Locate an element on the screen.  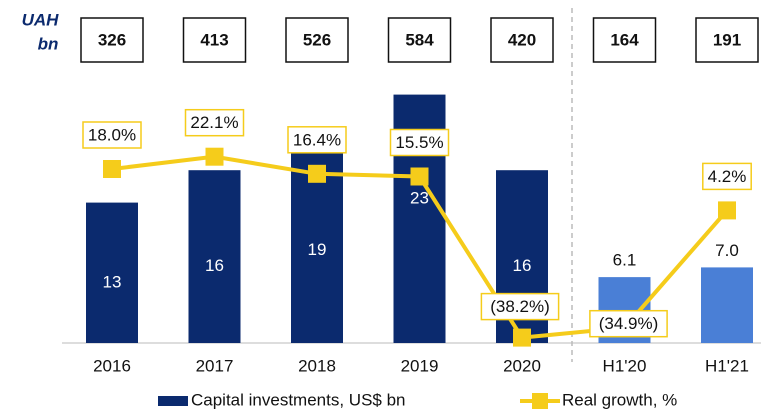
x-tick-label: H1'20 is located at coordinates (625, 365).